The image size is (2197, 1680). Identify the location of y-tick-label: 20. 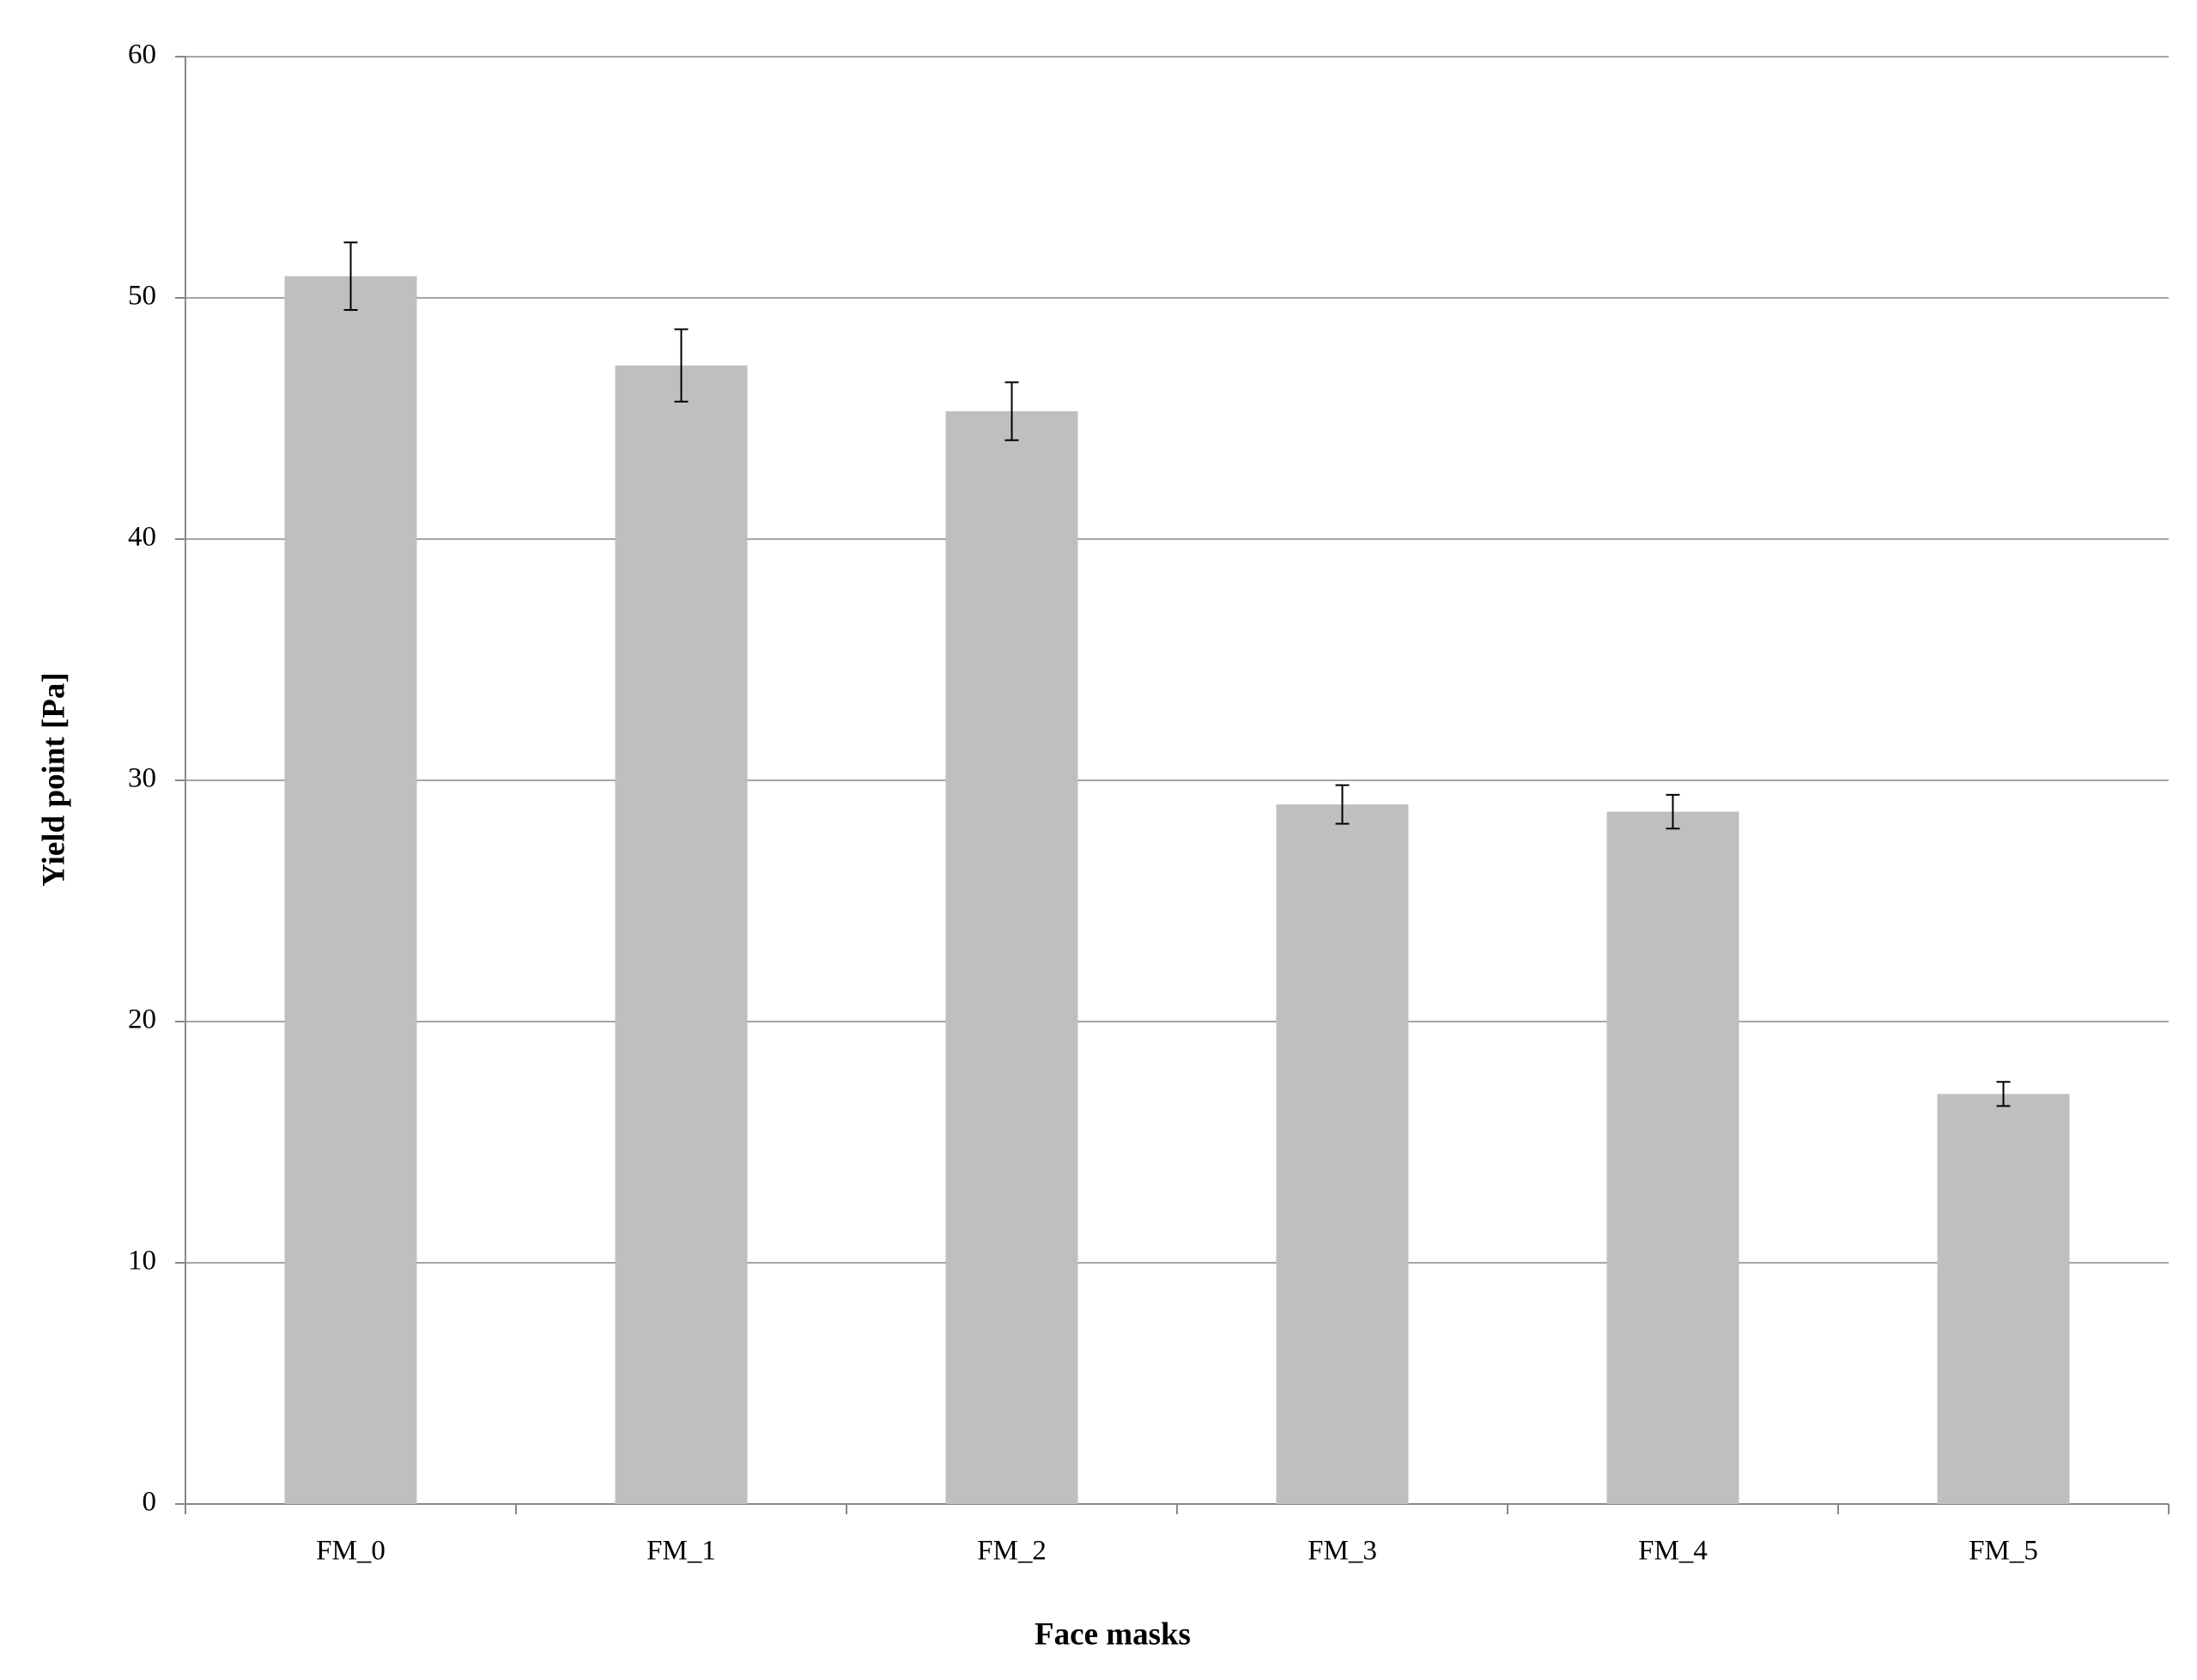
(142, 1020).